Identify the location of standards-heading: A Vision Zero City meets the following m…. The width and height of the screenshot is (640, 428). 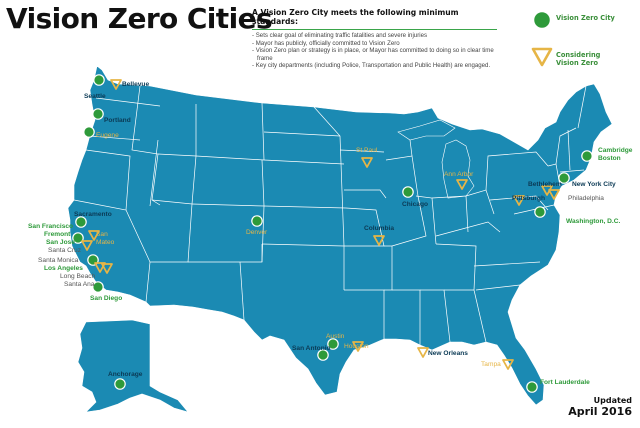
(374, 19).